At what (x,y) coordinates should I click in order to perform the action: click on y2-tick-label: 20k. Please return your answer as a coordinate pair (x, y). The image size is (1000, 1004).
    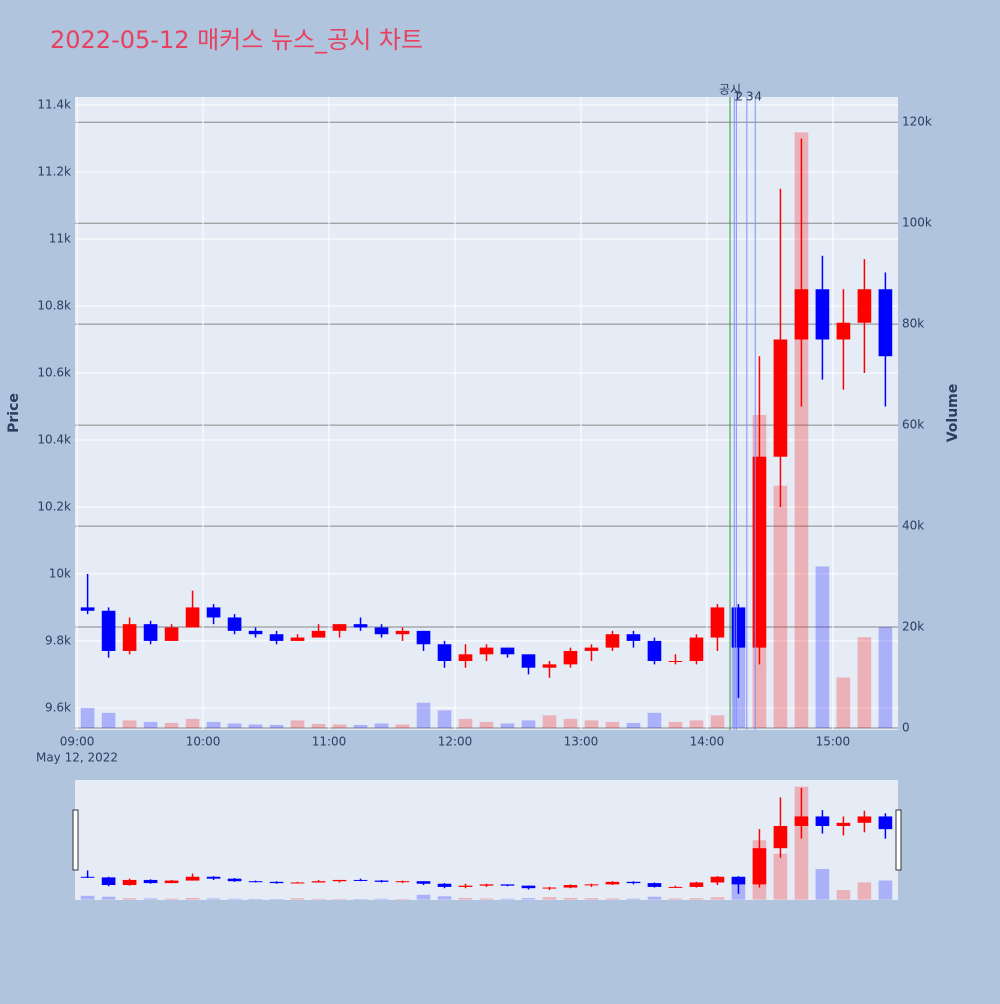
    Looking at the image, I should click on (913, 627).